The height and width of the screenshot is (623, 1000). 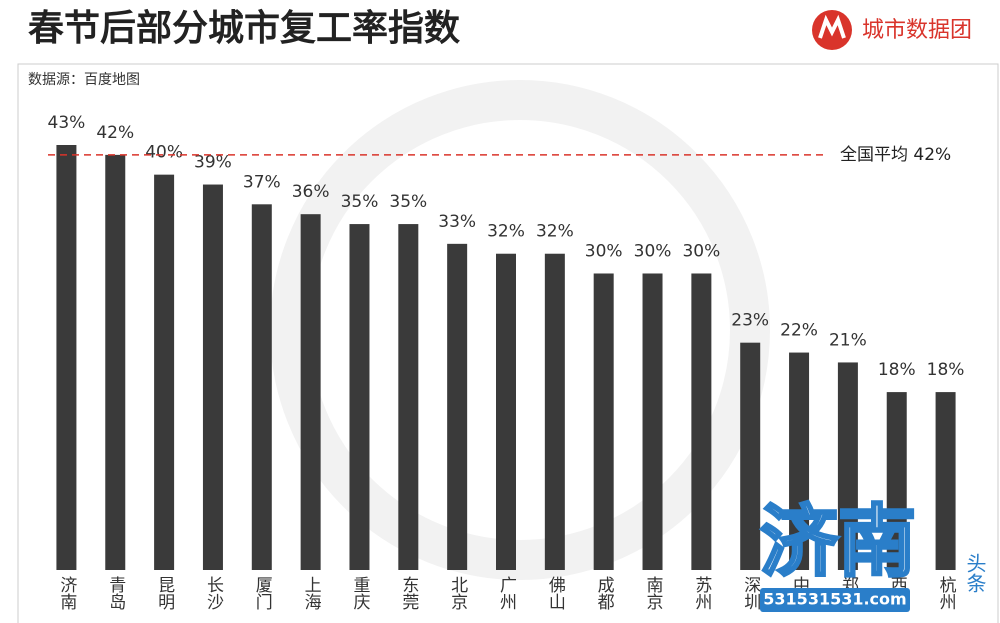 What do you see at coordinates (457, 593) in the screenshot?
I see `x-tick-label: 北京` at bounding box center [457, 593].